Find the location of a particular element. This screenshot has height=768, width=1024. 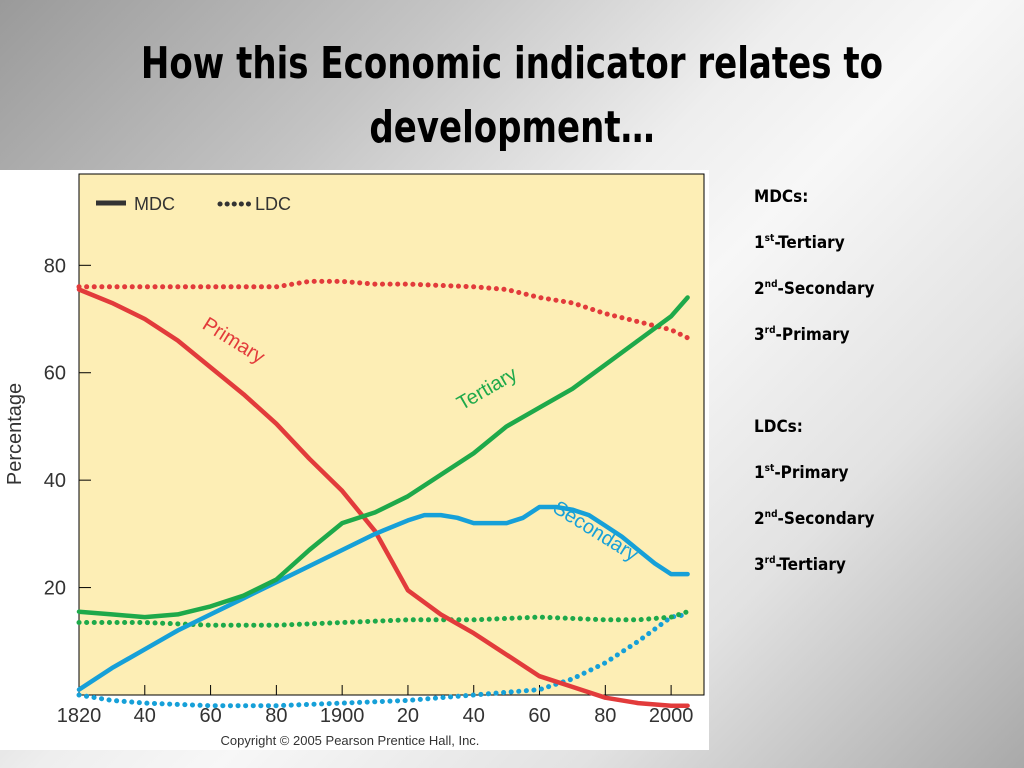

x-tick-label: 2000 is located at coordinates (671, 716).